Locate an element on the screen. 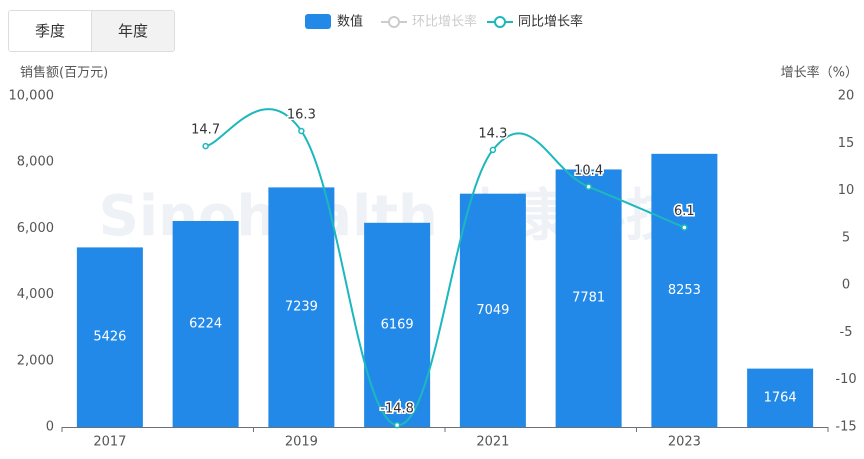 This screenshot has width=864, height=459. bar-value-label: 7049 is located at coordinates (492, 310).